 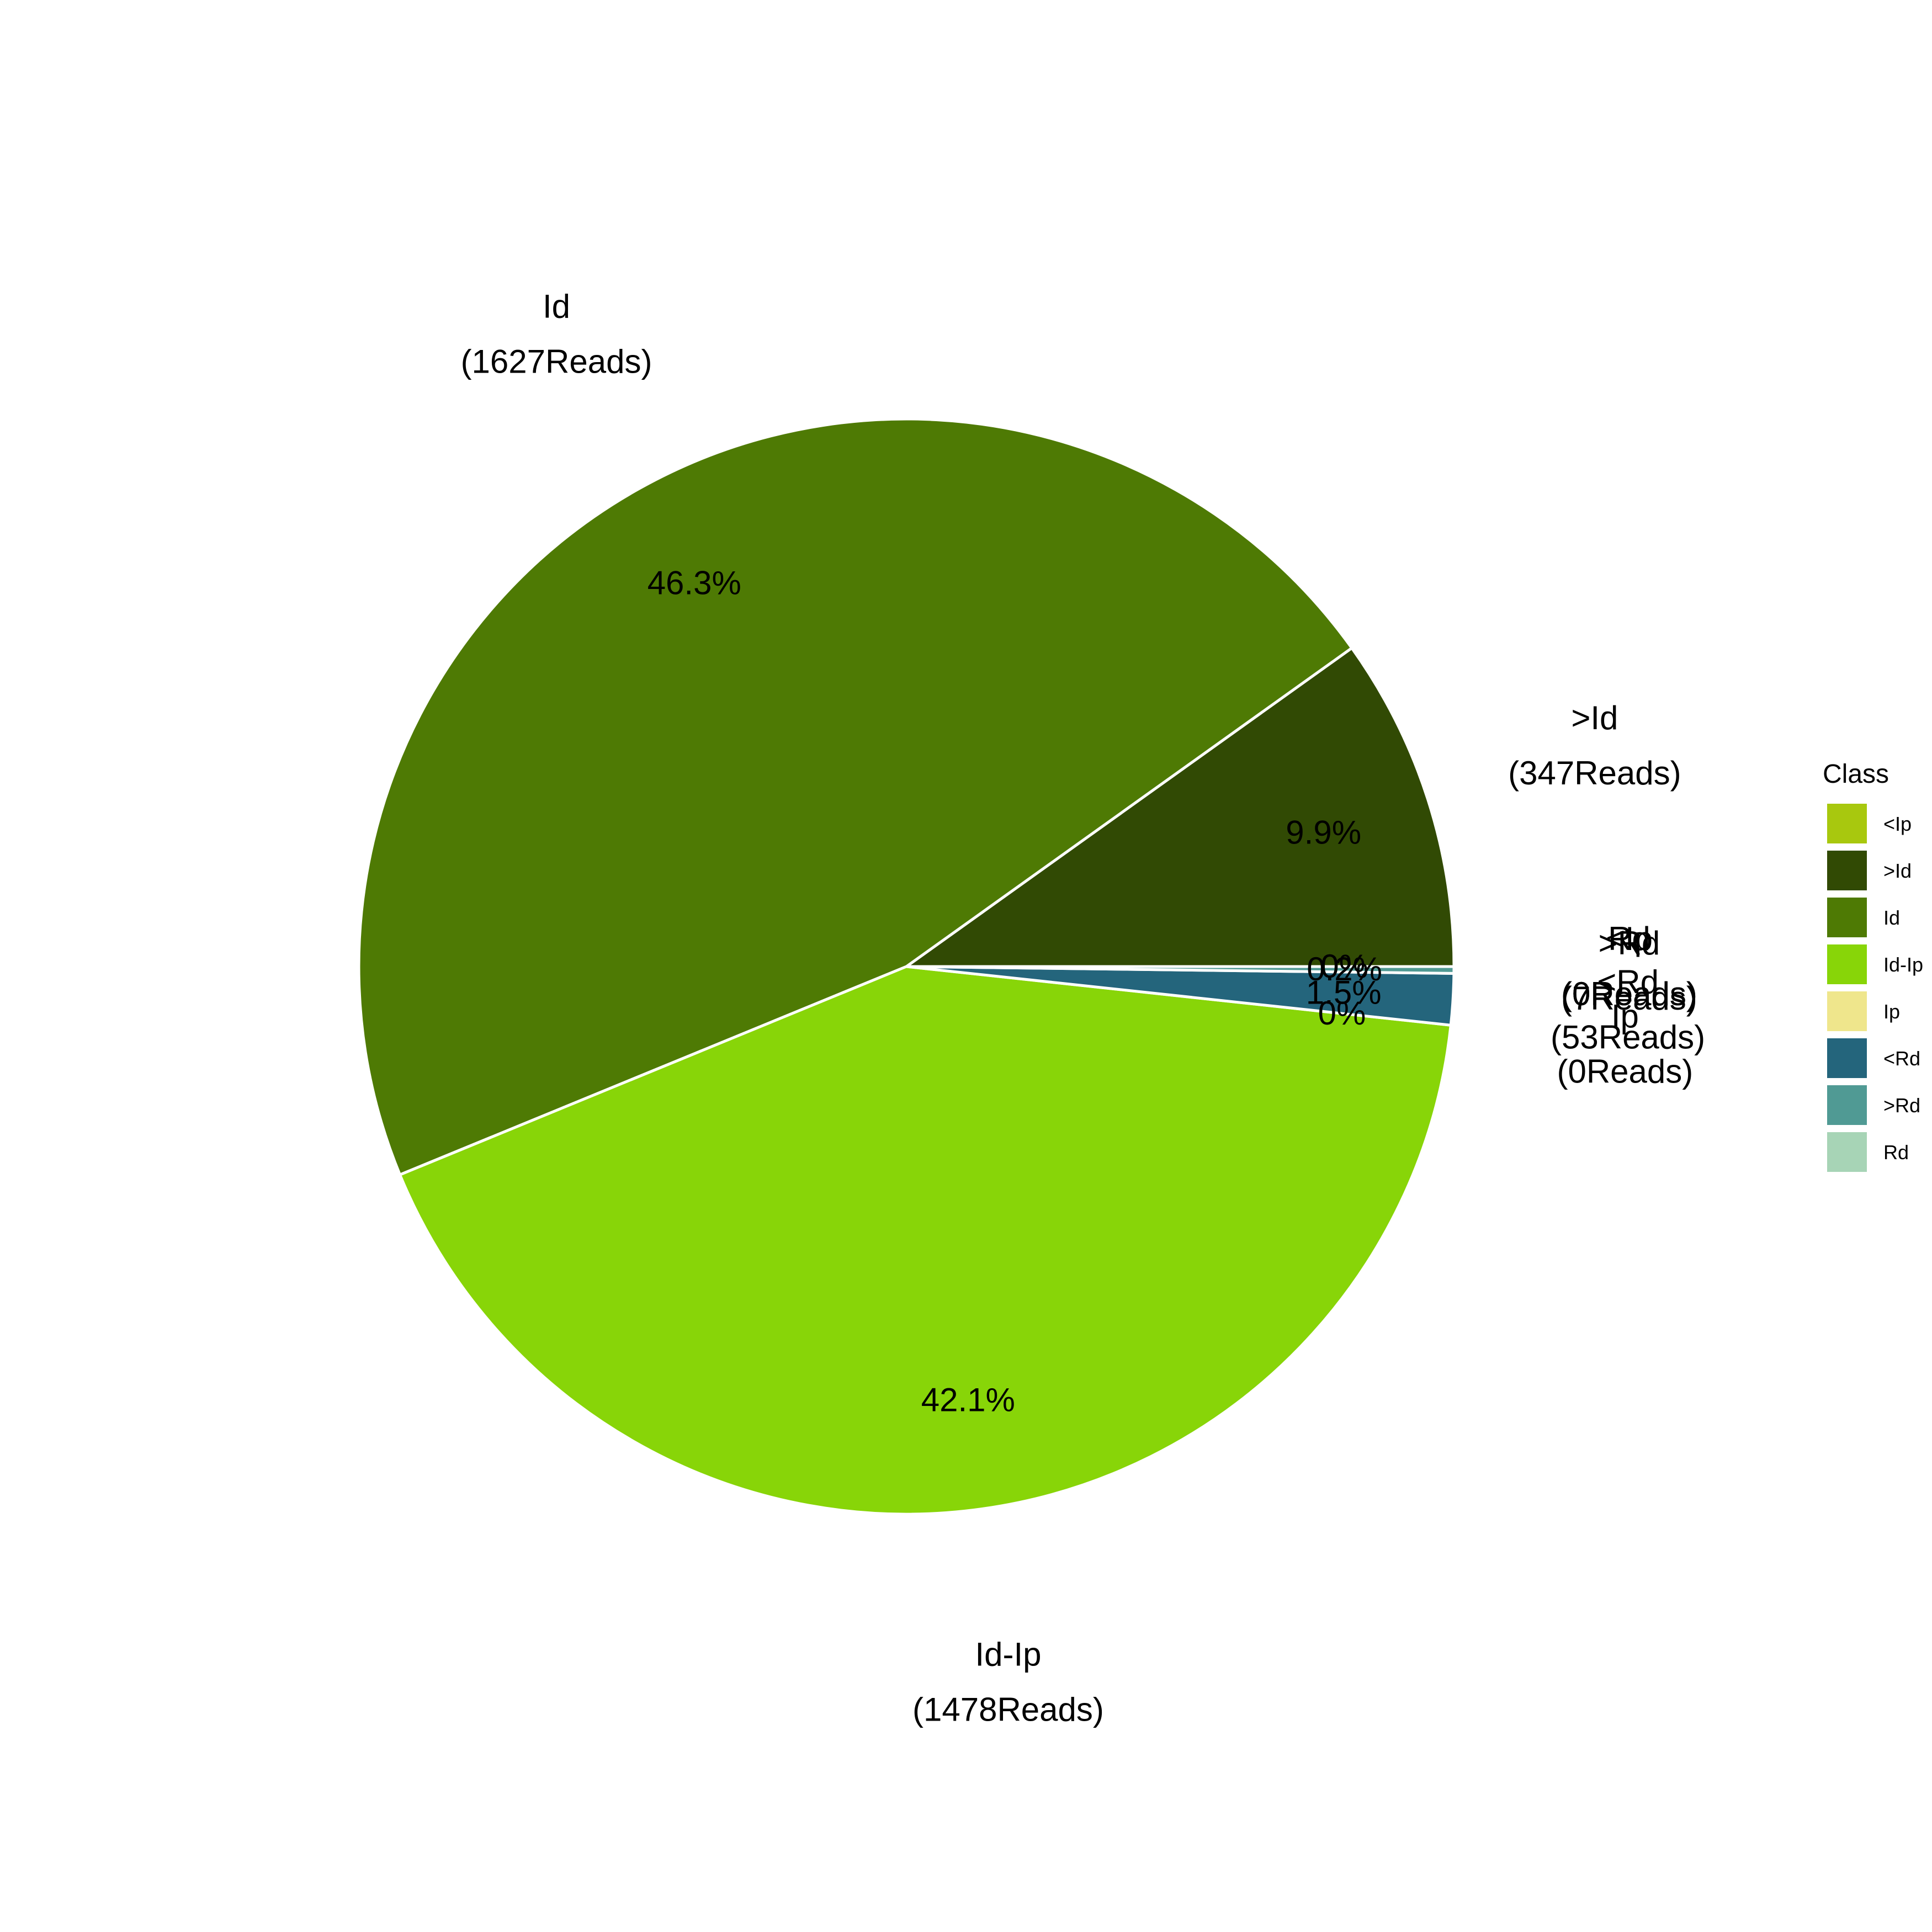 I want to click on percent-label-lt-rd: 1.5%, so click(x=1344, y=993).